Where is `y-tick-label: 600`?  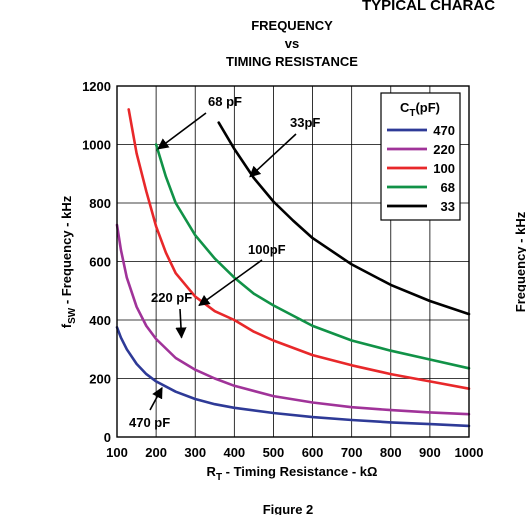
y-tick-label: 600 is located at coordinates (100, 262).